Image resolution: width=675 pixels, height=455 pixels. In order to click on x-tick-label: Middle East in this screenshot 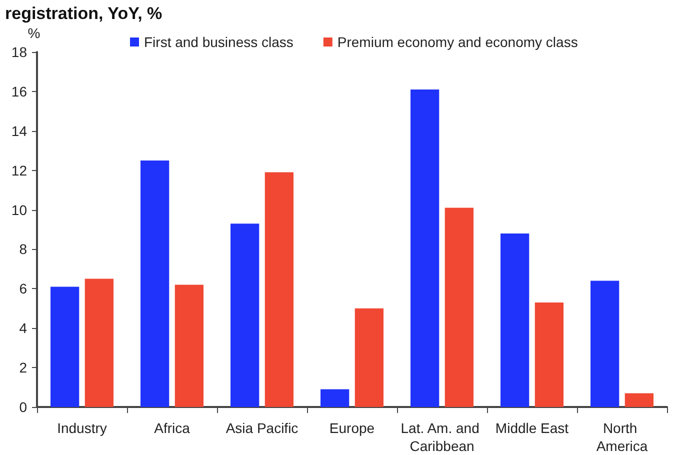, I will do `click(532, 428)`.